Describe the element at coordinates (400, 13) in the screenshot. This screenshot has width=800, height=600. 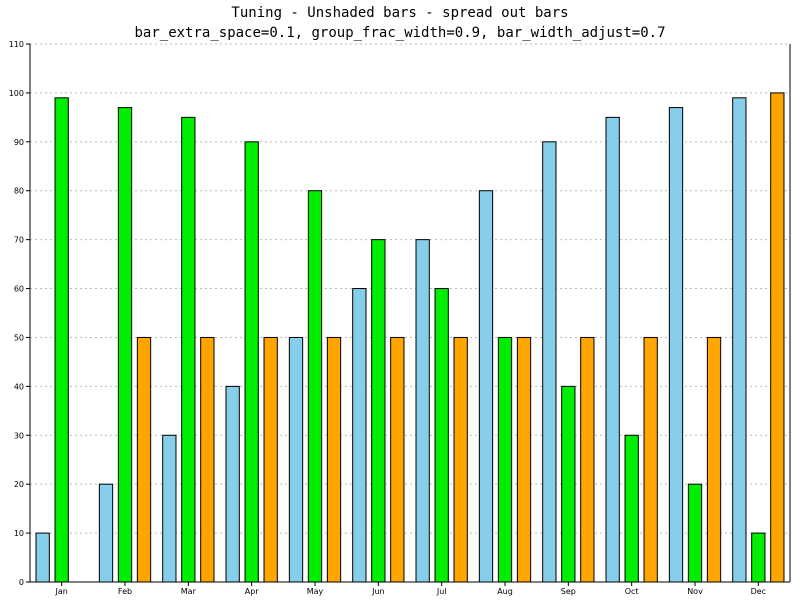
I see `chart-title: Tuning - Unshaded bars - spread out bars` at that location.